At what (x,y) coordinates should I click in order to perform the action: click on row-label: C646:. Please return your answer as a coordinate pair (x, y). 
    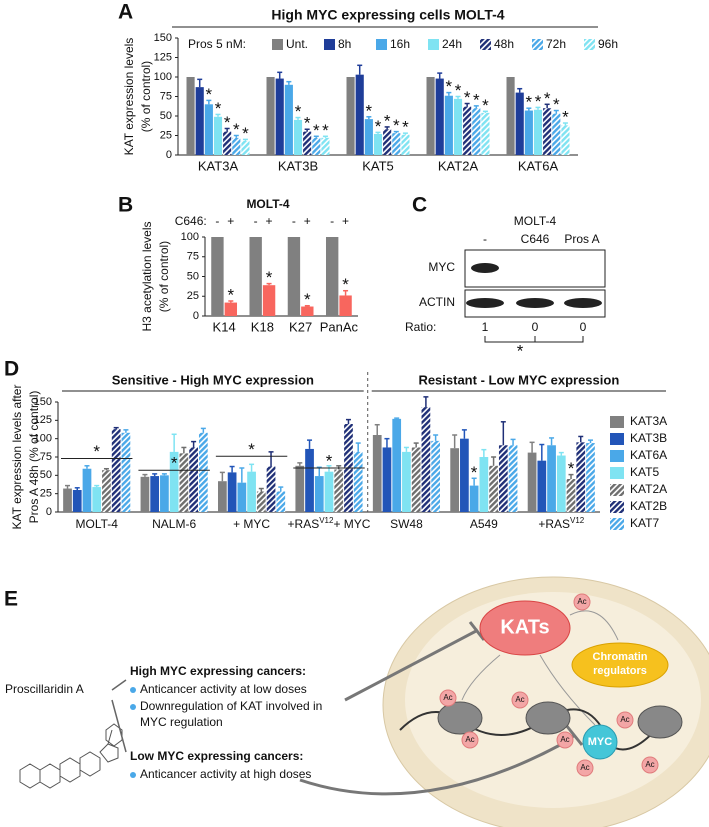
    Looking at the image, I should click on (191, 221).